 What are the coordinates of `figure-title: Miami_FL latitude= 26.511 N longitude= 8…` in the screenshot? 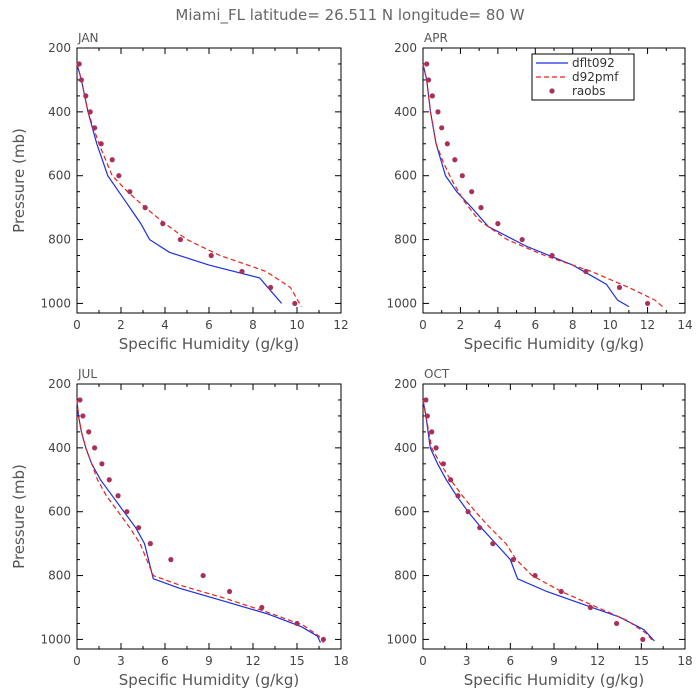 It's located at (349, 15).